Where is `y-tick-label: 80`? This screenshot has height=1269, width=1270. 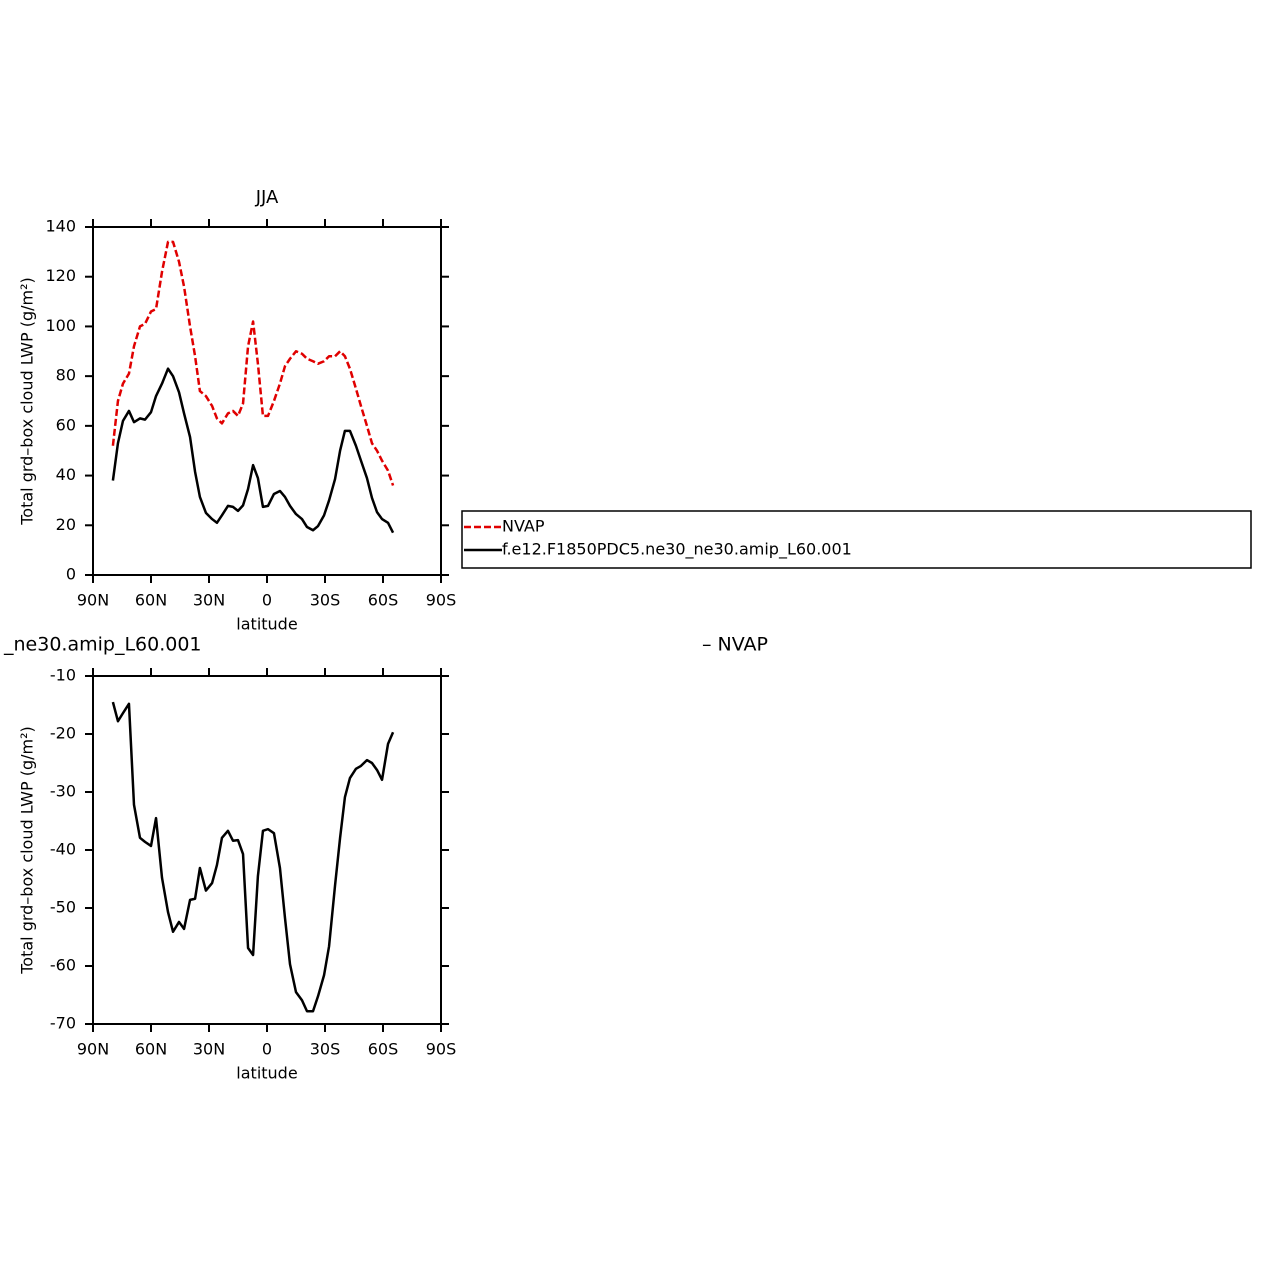
y-tick-label: 80 is located at coordinates (66, 375).